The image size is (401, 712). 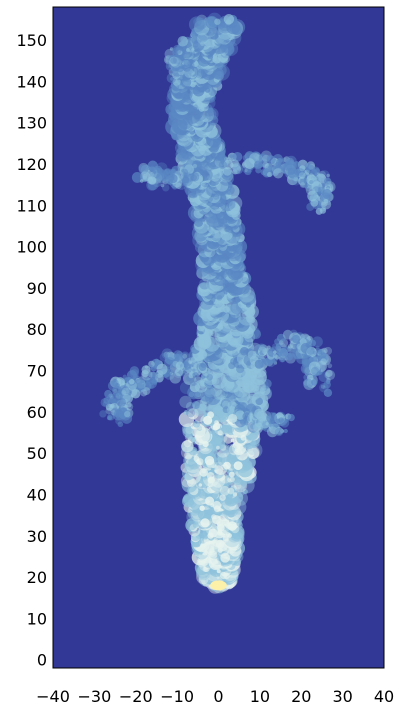 I want to click on y-tick-label: 70, so click(x=37, y=371).